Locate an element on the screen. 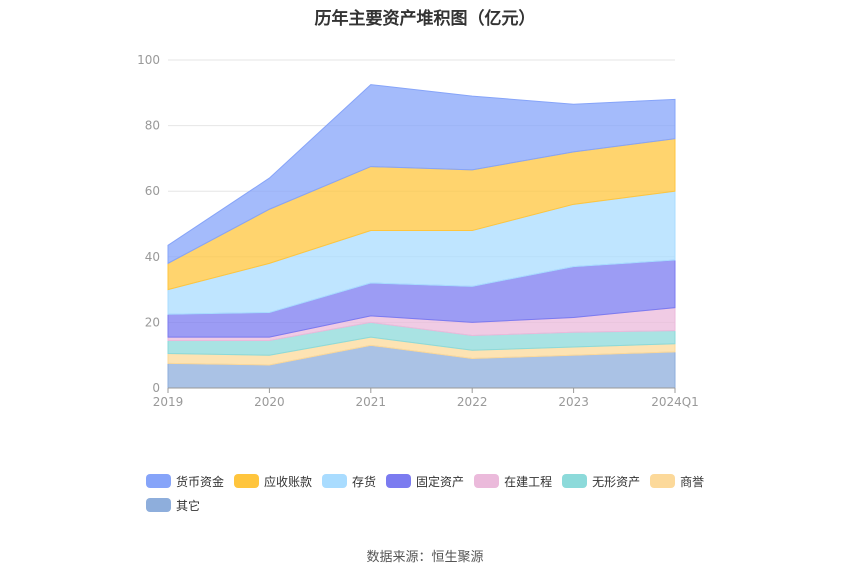 Image resolution: width=850 pixels, height=575 pixels. y-tick-label: 60 is located at coordinates (152, 191).